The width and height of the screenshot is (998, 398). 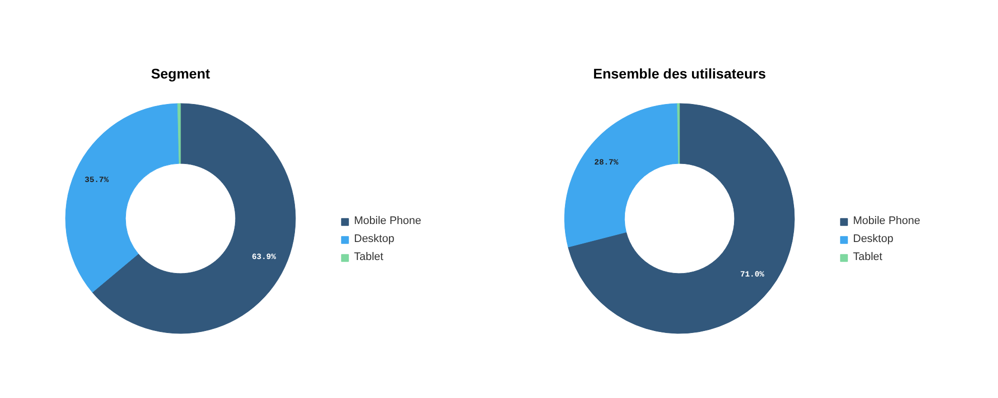 What do you see at coordinates (679, 74) in the screenshot?
I see `chart-title: Ensemble des utilisateurs` at bounding box center [679, 74].